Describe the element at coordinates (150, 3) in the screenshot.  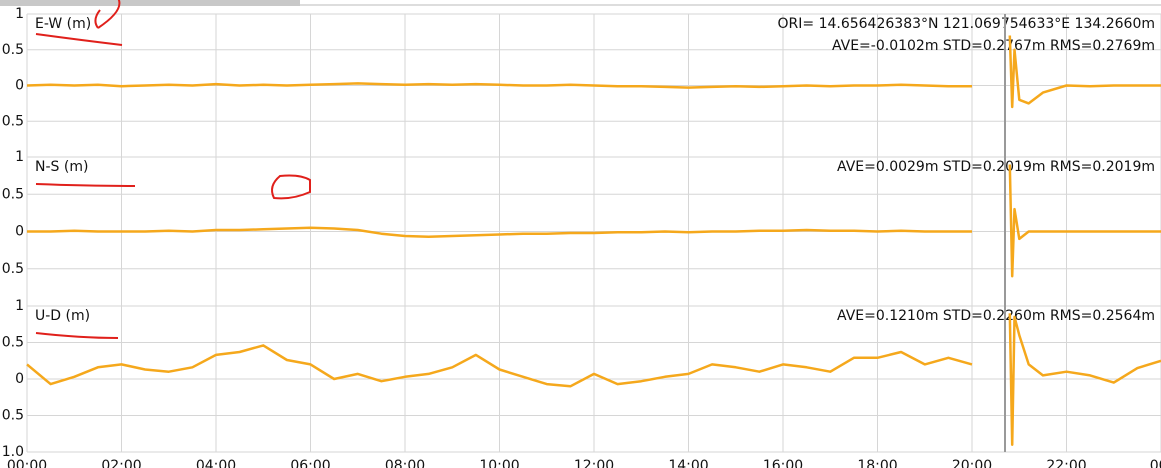
I see `top-bar` at that location.